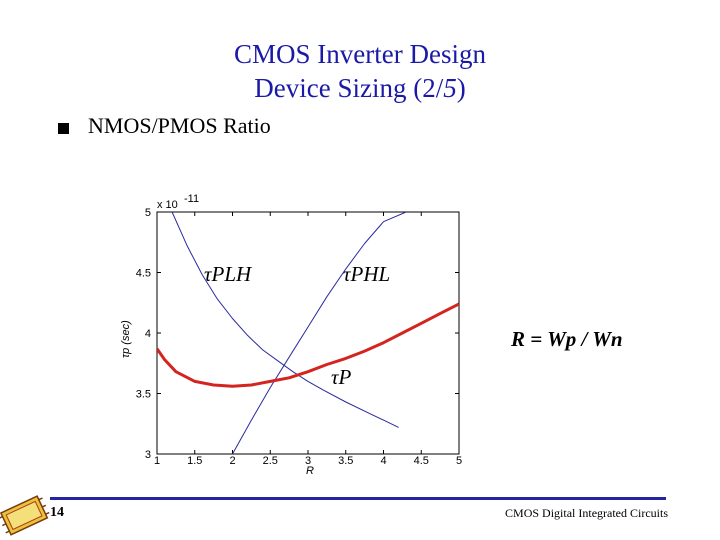 This screenshot has height=540, width=720. Describe the element at coordinates (63, 128) in the screenshot. I see `bullet-square-icon` at that location.